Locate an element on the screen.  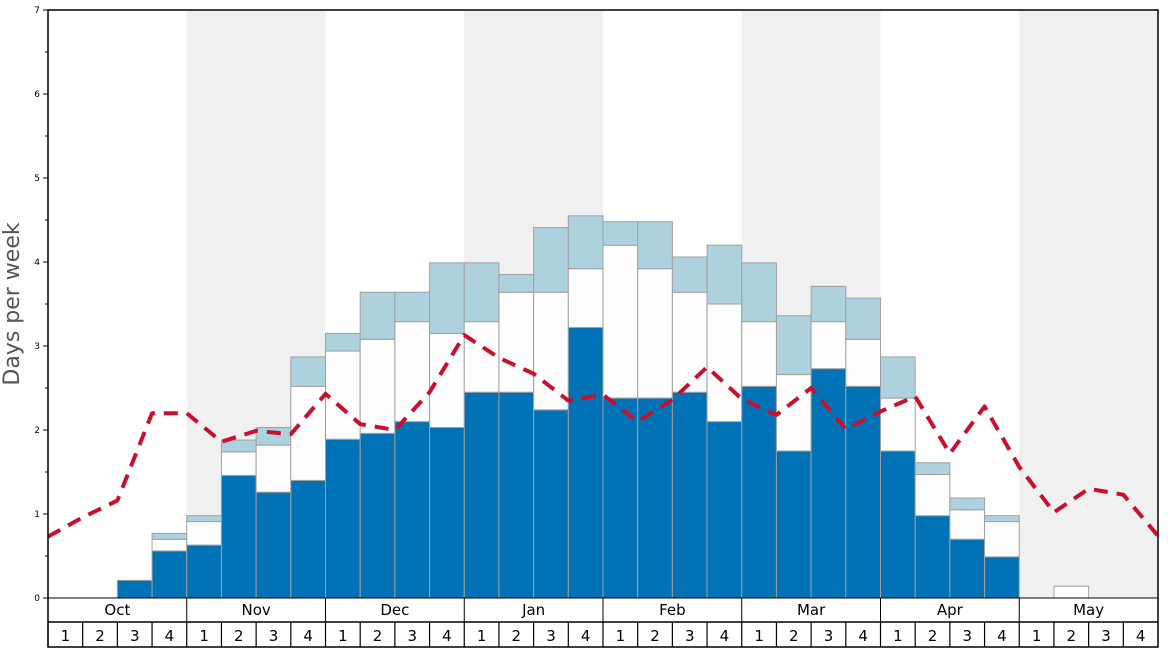
month-label: Oct is located at coordinates (117, 610).